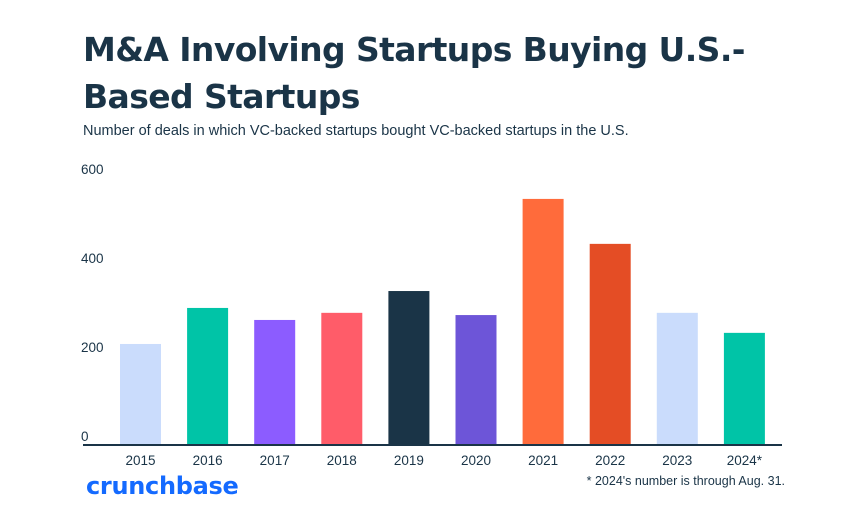 Image resolution: width=845 pixels, height=514 pixels. Describe the element at coordinates (162, 486) in the screenshot. I see `crunchbase-logo: crunchbase` at that location.